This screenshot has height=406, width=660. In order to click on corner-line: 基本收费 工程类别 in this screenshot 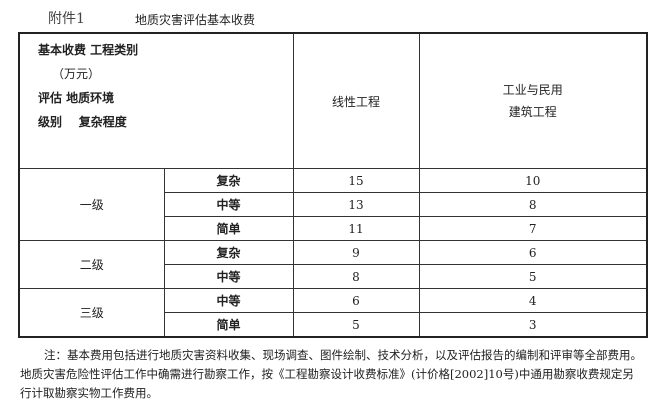, I will do `click(88, 50)`.